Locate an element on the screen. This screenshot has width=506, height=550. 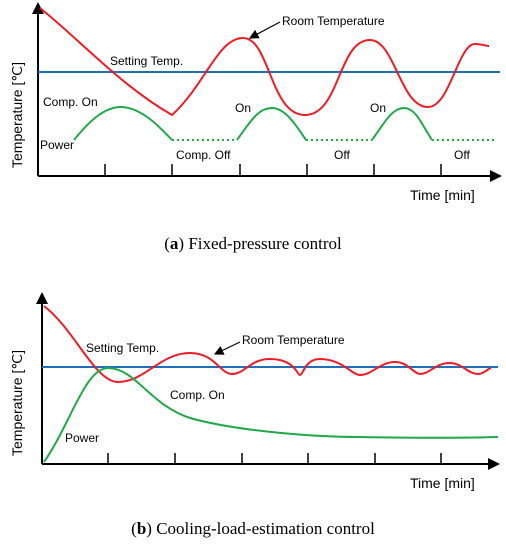
power-label-b: Power is located at coordinates (82, 438).